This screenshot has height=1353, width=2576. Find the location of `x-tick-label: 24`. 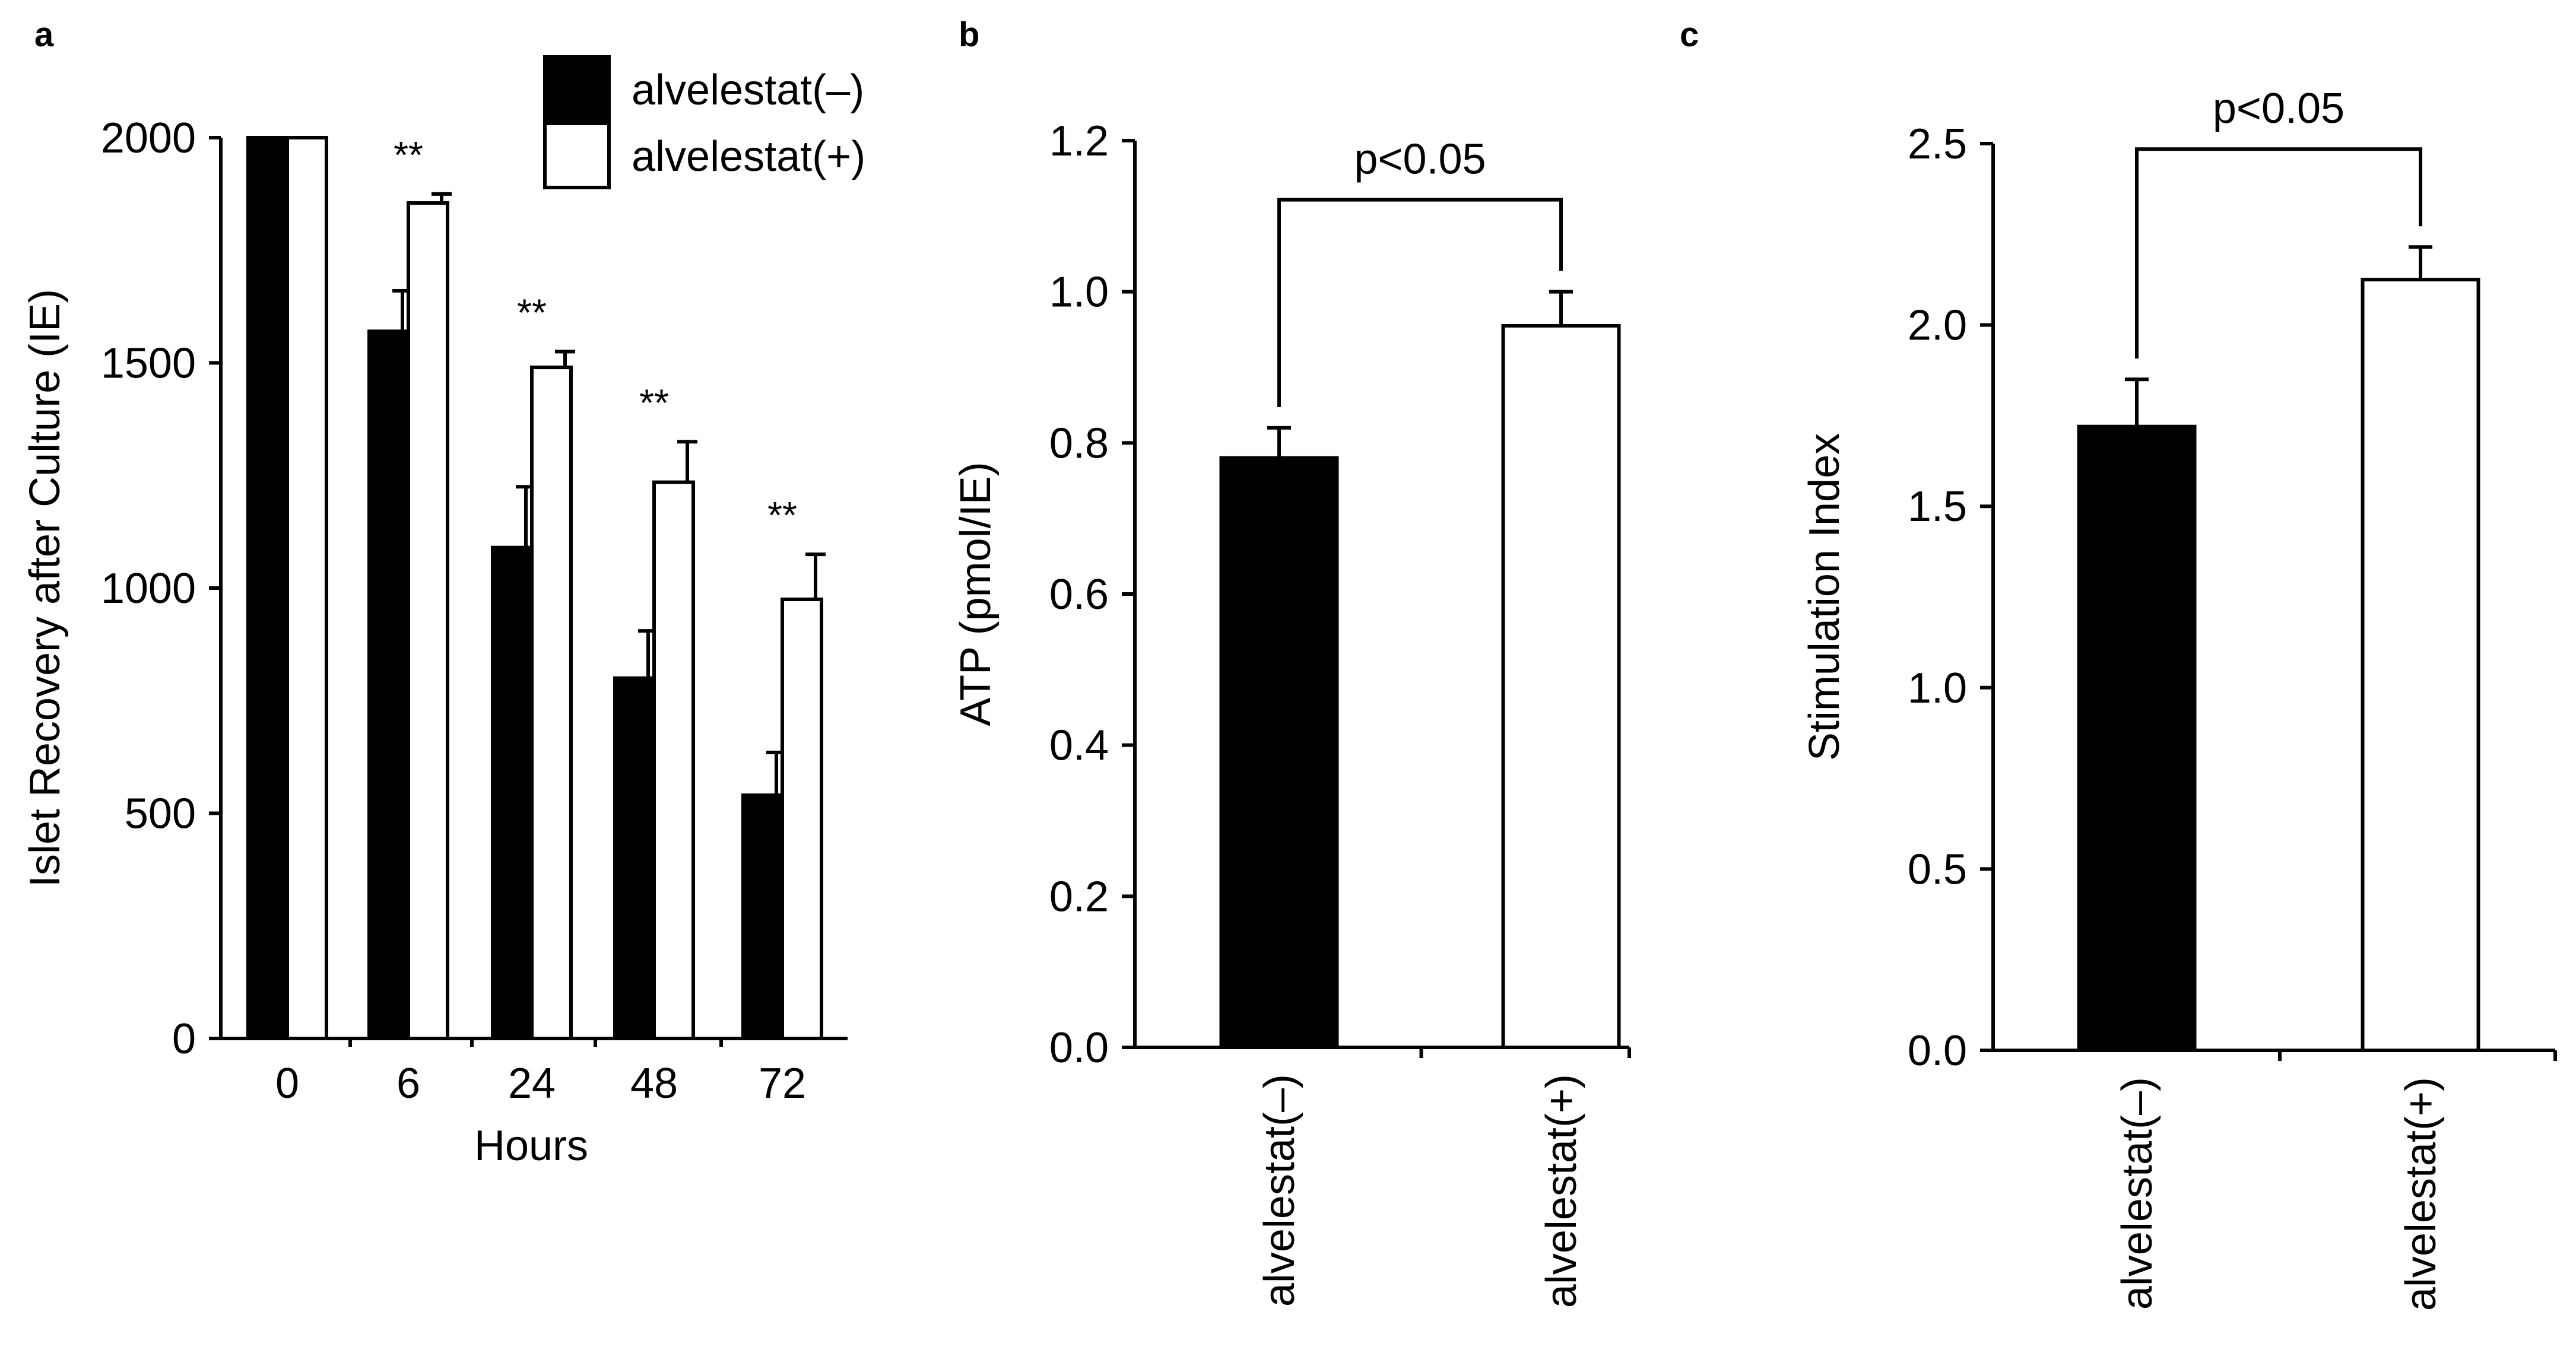

x-tick-label: 24 is located at coordinates (532, 1083).